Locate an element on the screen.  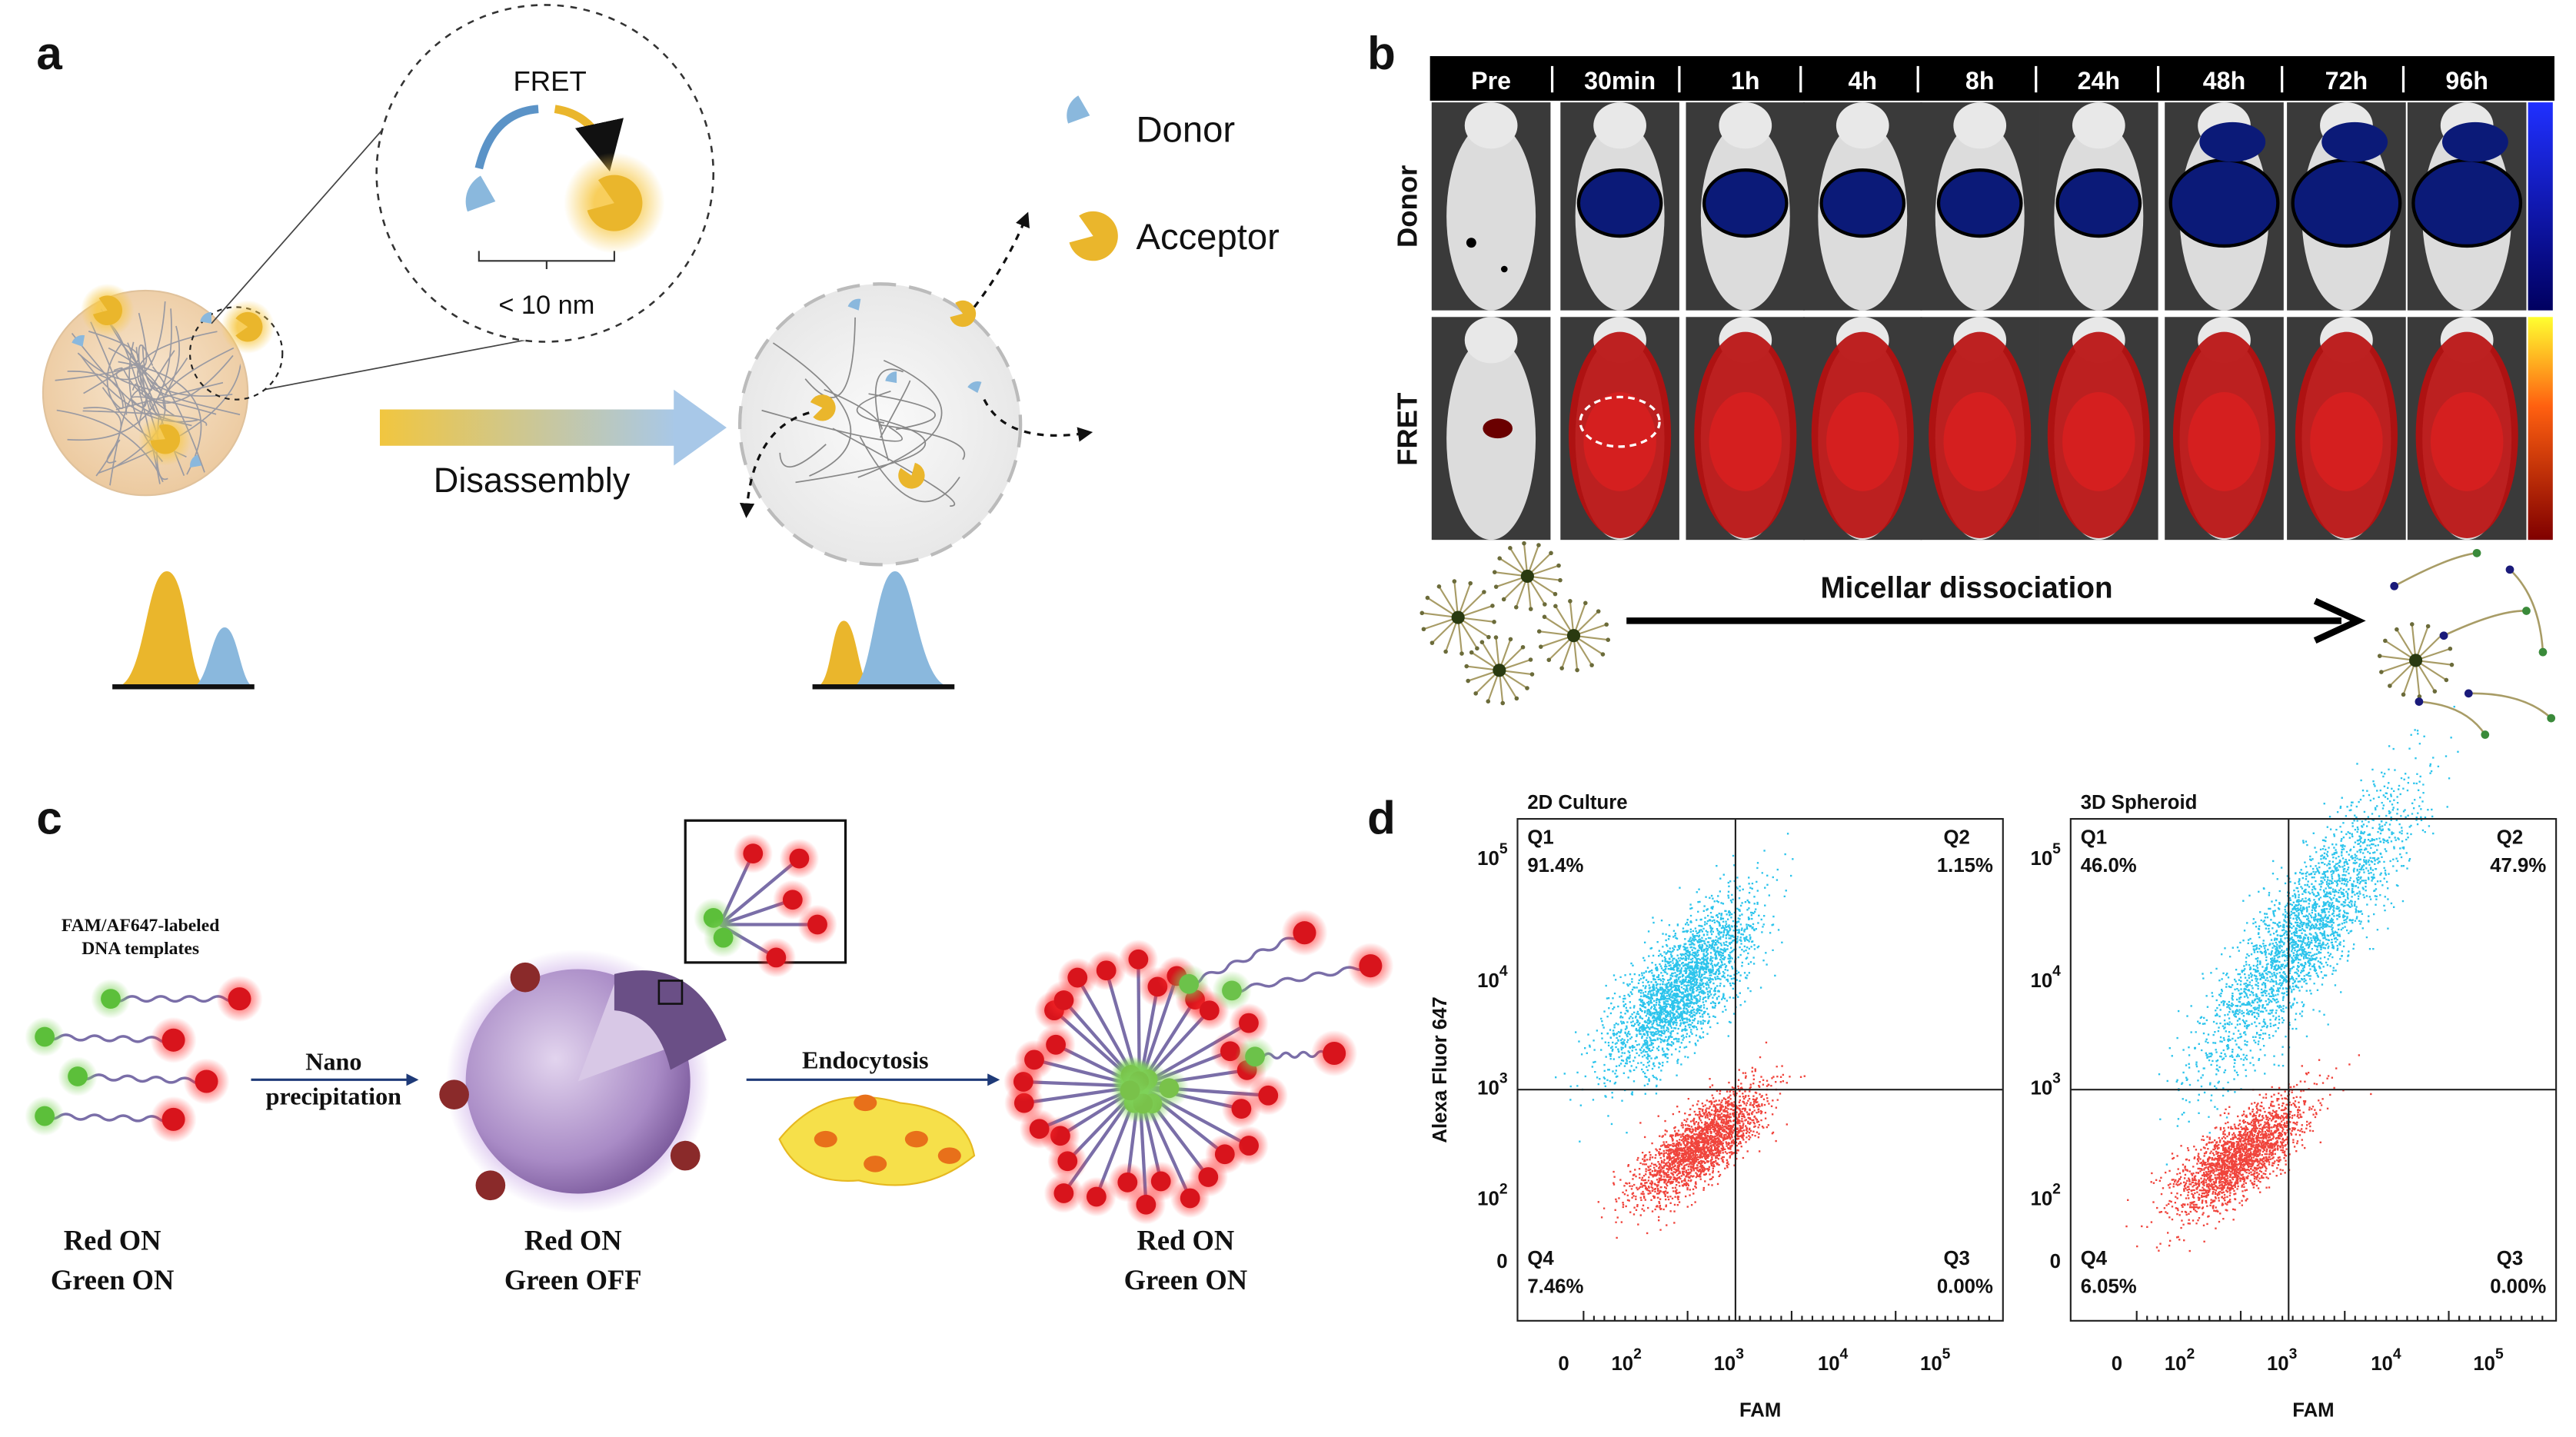
tick-label: 10⁴ is located at coordinates (1834, 1360).